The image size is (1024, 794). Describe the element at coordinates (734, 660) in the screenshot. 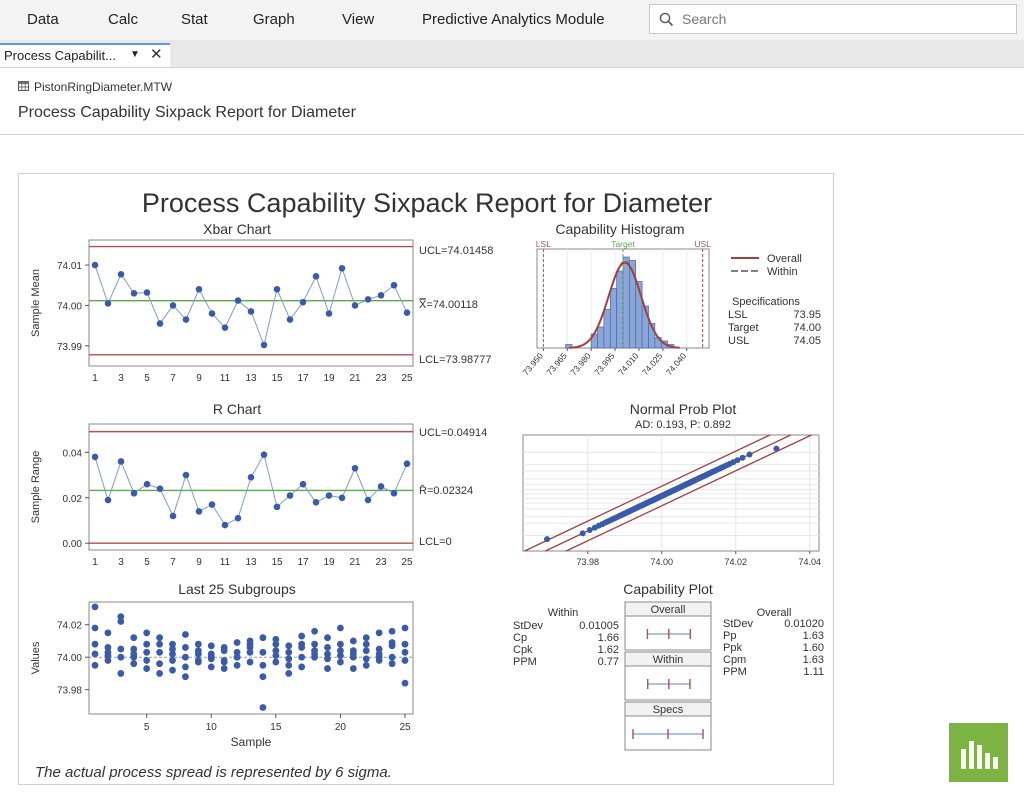

I see `overall-stat-name: Cpm` at that location.